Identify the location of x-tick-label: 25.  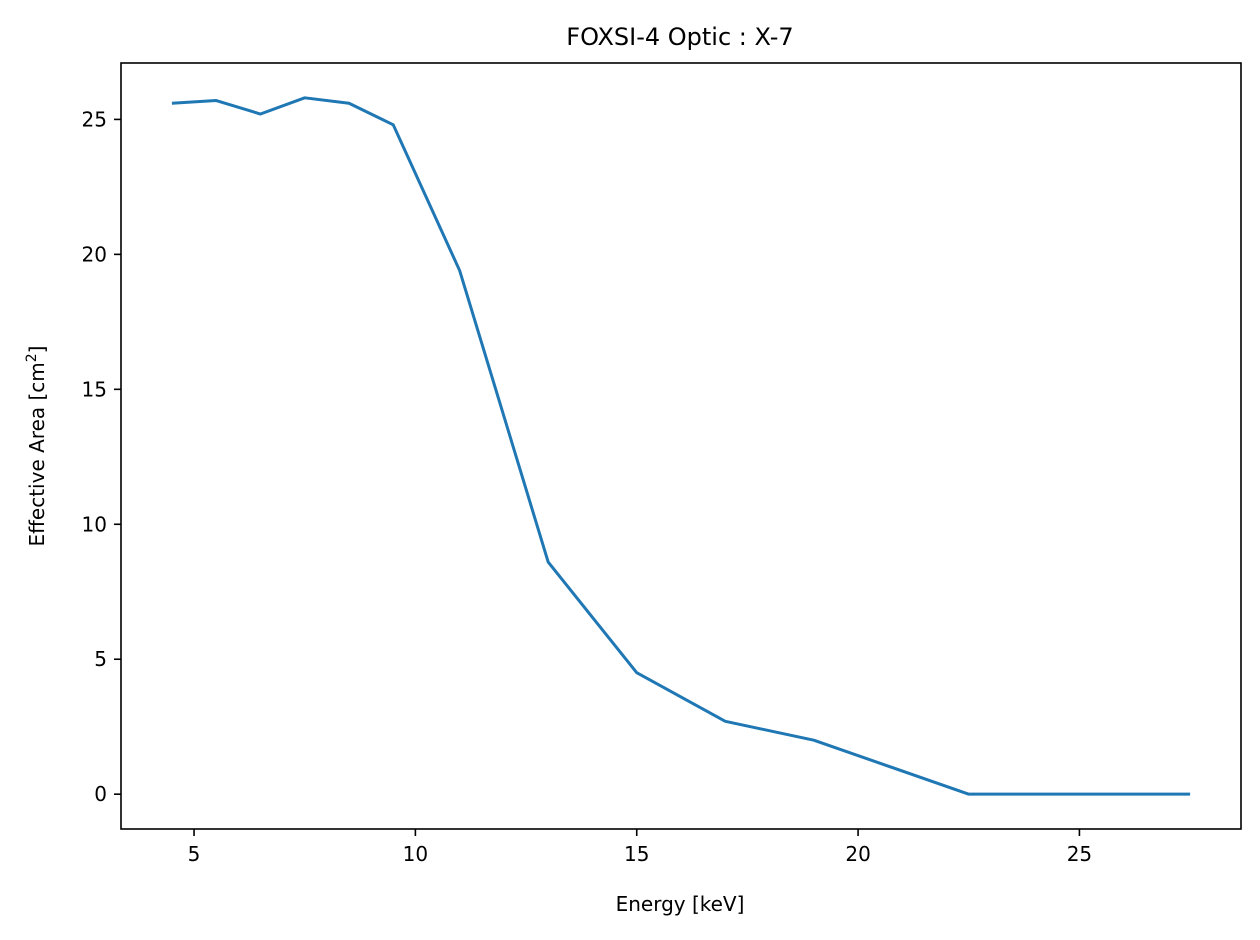
(1079, 854).